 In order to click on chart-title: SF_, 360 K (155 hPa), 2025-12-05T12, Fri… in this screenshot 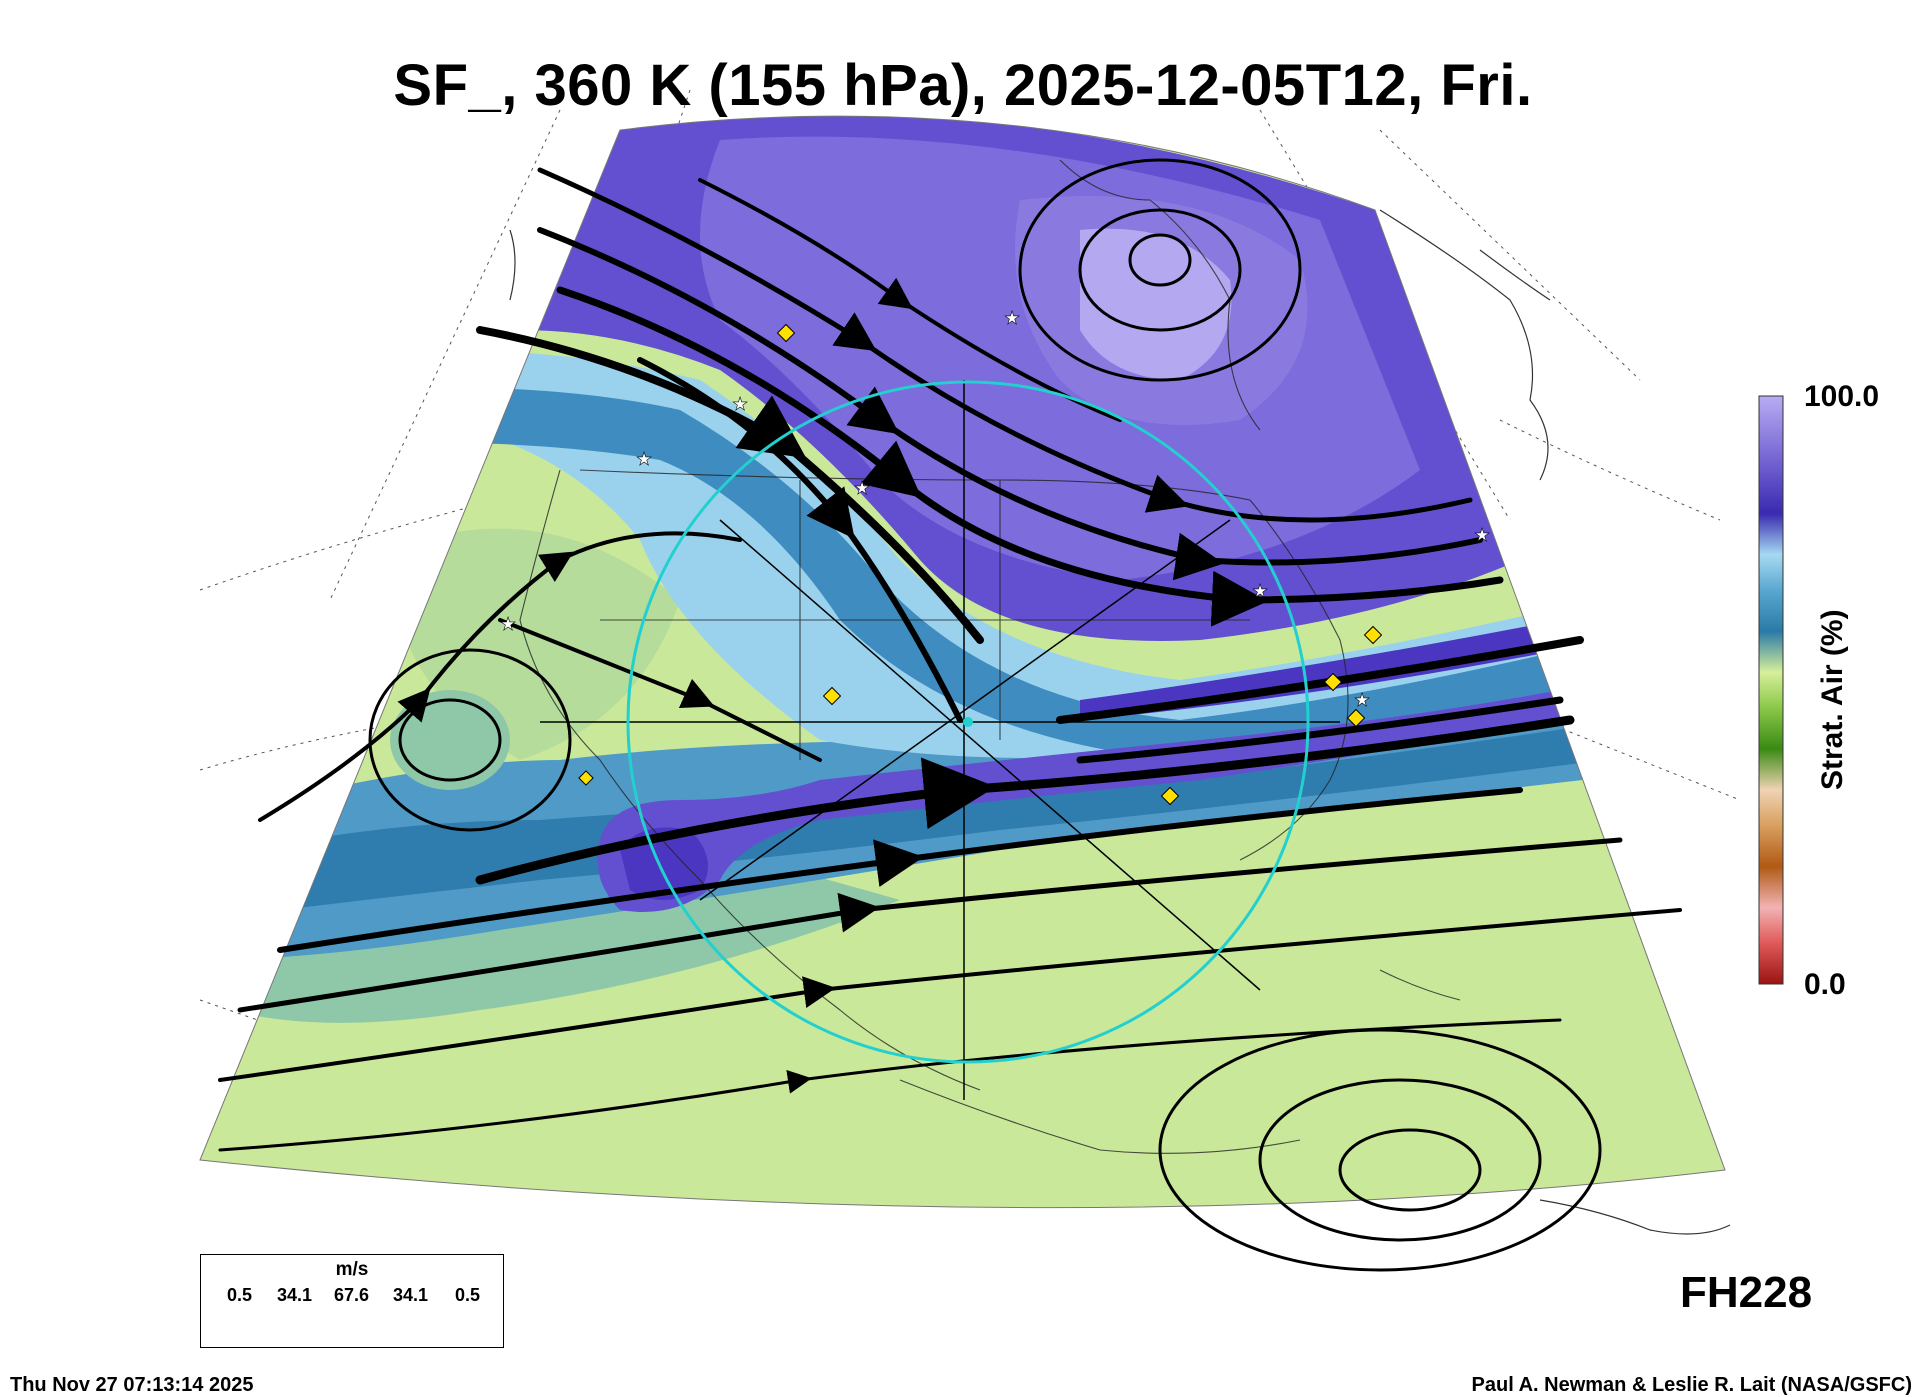, I will do `click(963, 85)`.